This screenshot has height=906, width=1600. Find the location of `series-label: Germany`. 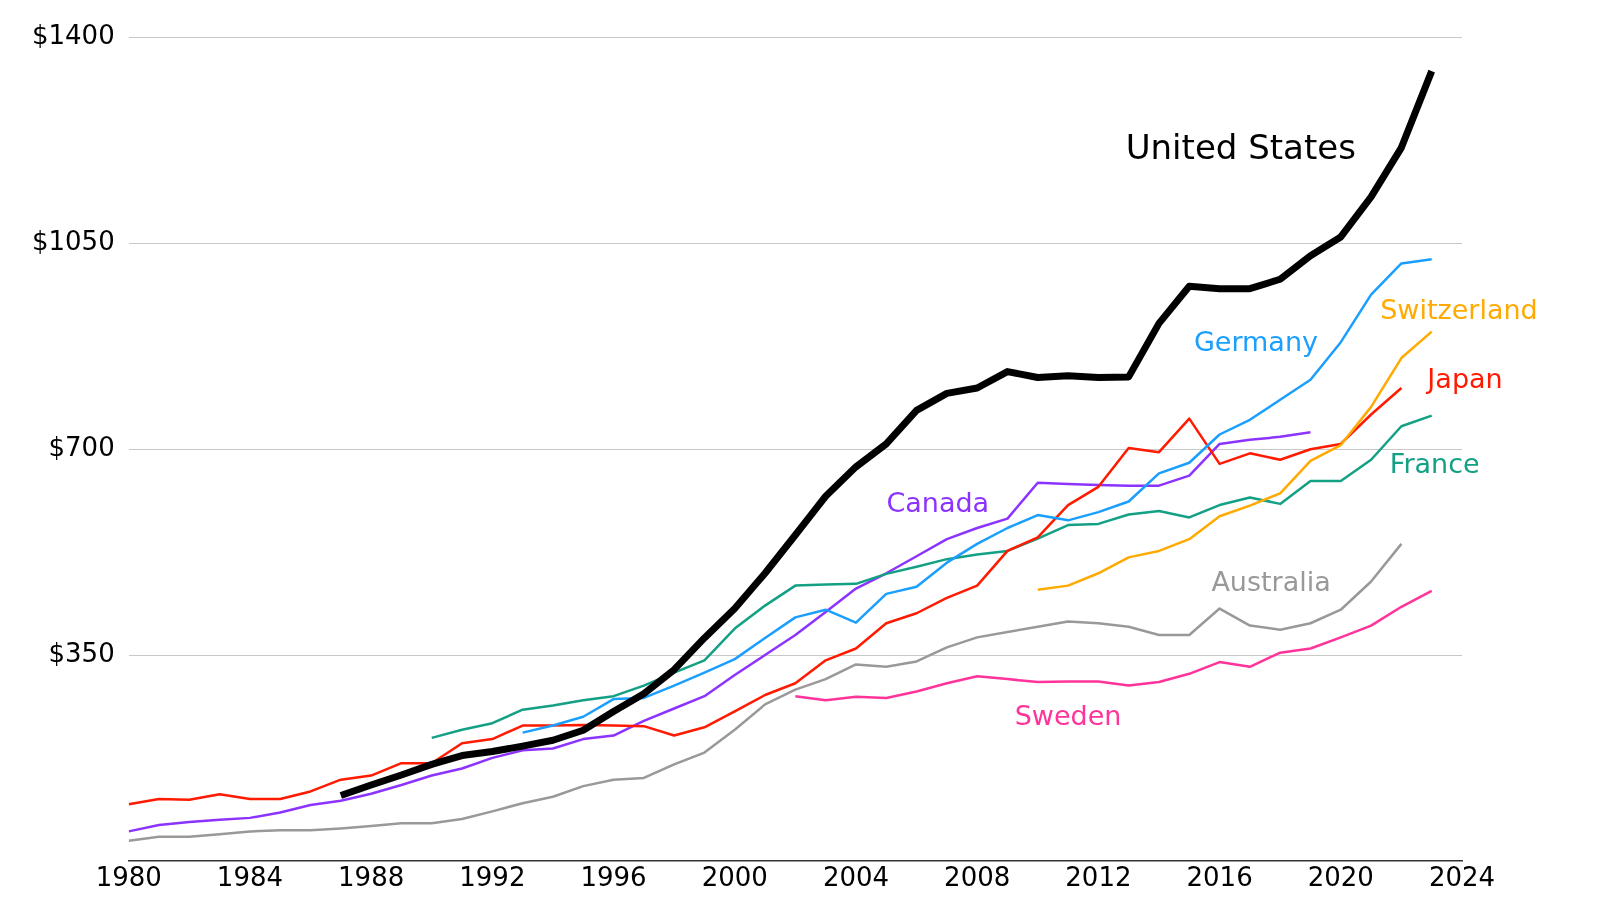

series-label: Germany is located at coordinates (1256, 341).